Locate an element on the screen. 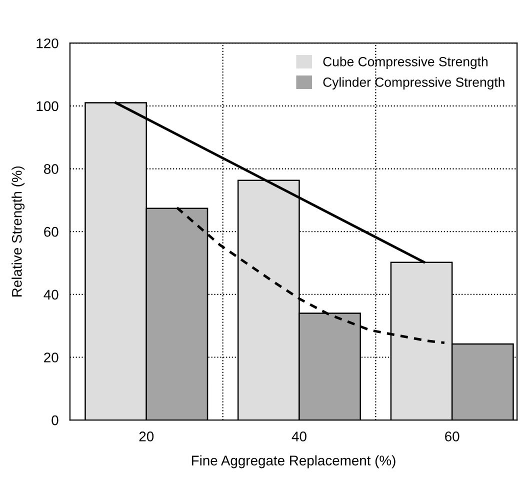  x-axis-title: Fine Aggregate Replacement (%) is located at coordinates (294, 461).